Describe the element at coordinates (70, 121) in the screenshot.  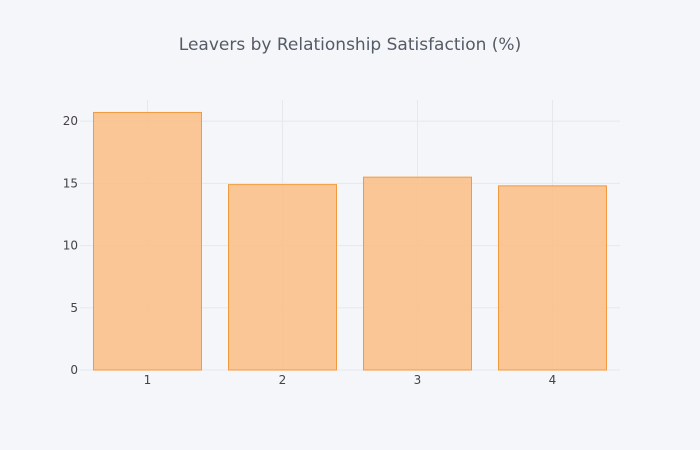
I see `y-tick-label: 20` at that location.